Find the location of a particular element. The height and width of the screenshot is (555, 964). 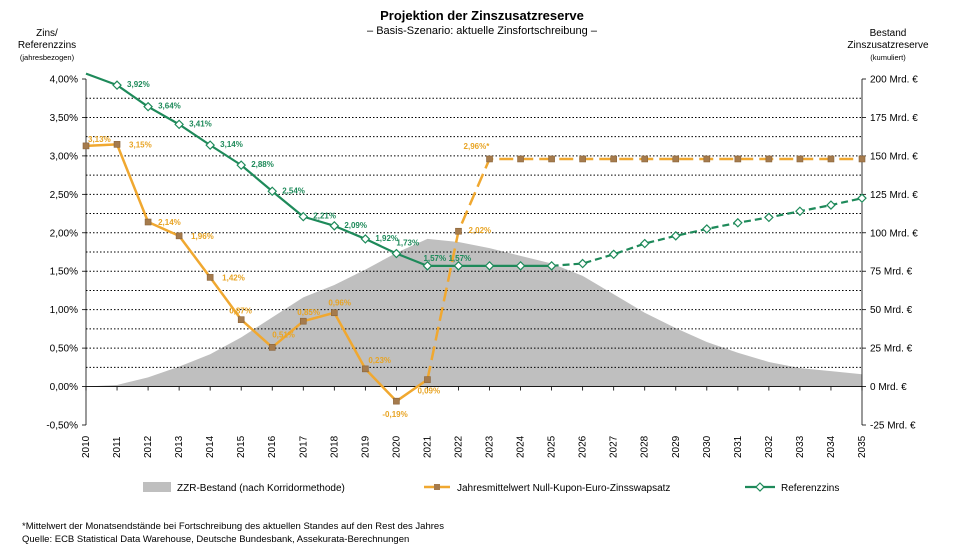

right-tick-label: 100 Mrd. € is located at coordinates (894, 233).